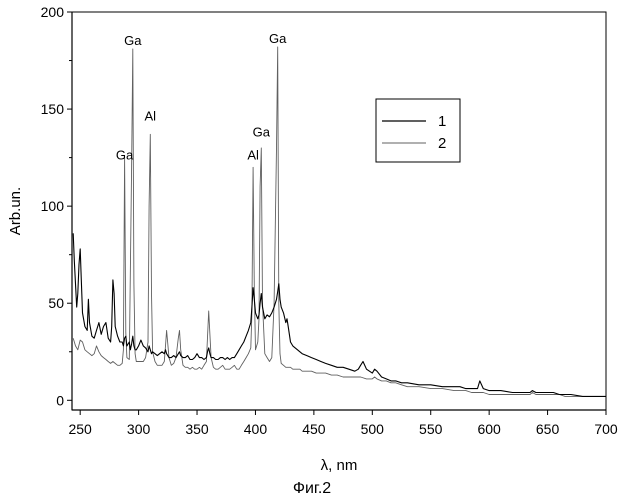  Describe the element at coordinates (15, 211) in the screenshot. I see `y-axis-title: Arb.un.` at that location.